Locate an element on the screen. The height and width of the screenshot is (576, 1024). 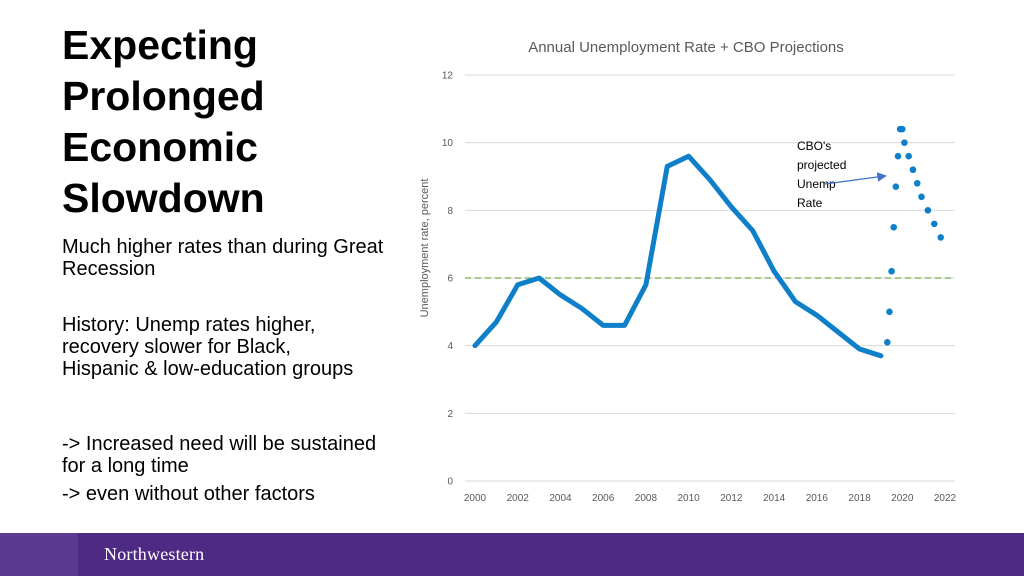
x-tick-label: 2006 is located at coordinates (603, 498).